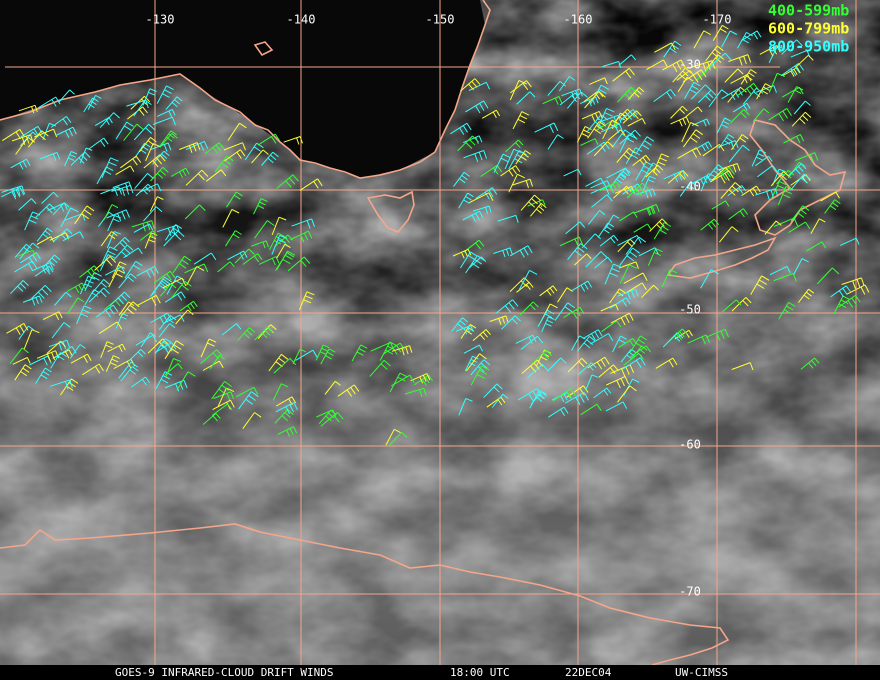  What do you see at coordinates (390, 211) in the screenshot?
I see `tasmania-coast` at bounding box center [390, 211].